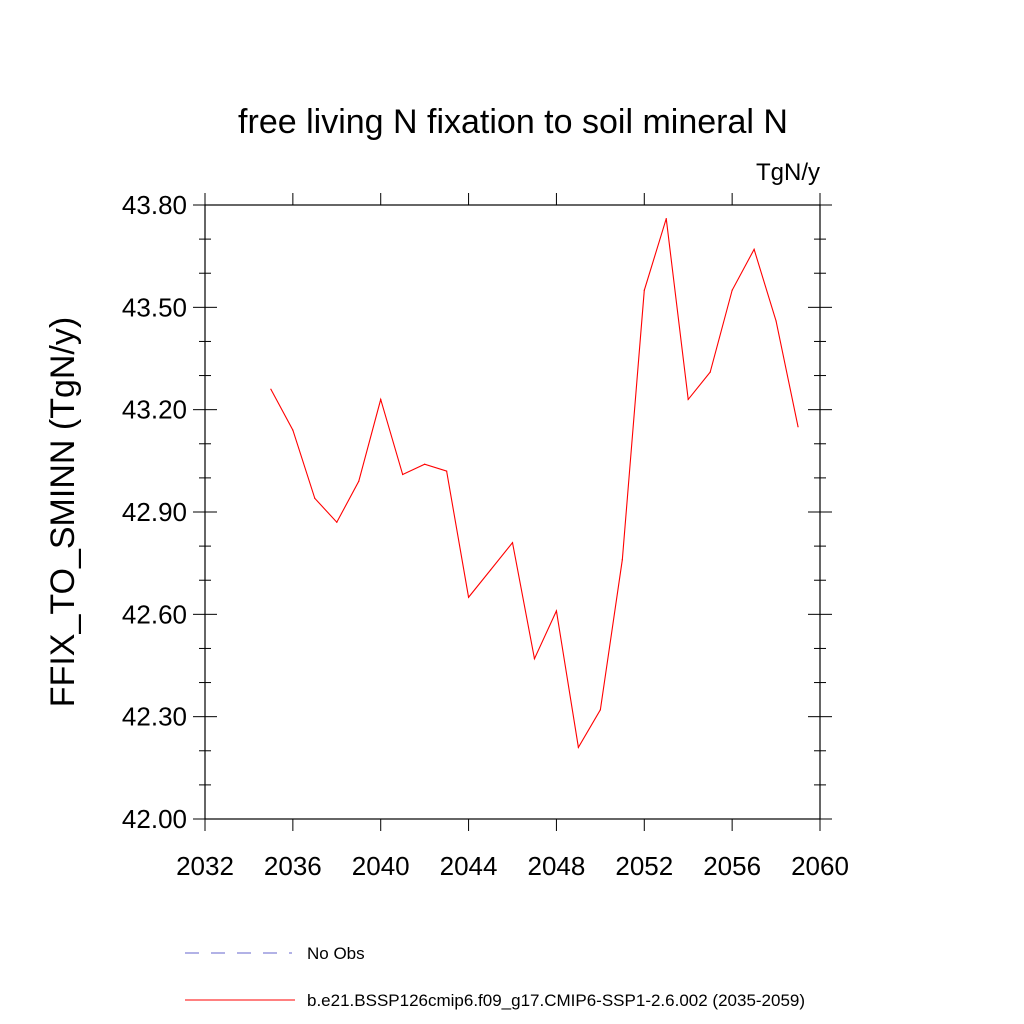 This screenshot has height=1024, width=1024. Describe the element at coordinates (820, 866) in the screenshot. I see `x-tick-label: 2060` at that location.